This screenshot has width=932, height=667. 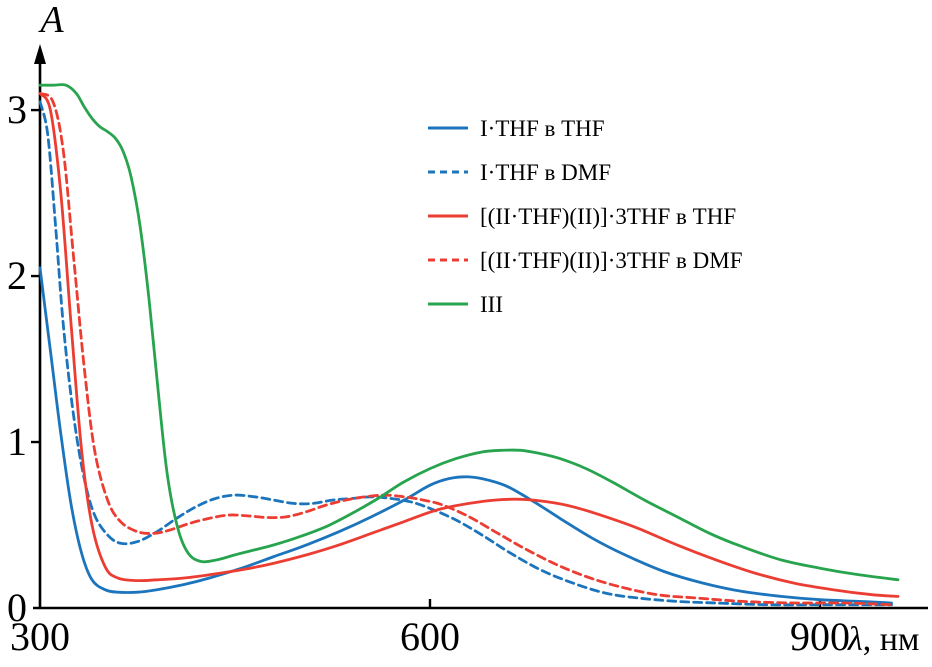 I want to click on y-tick-label: 3, so click(x=17, y=109).